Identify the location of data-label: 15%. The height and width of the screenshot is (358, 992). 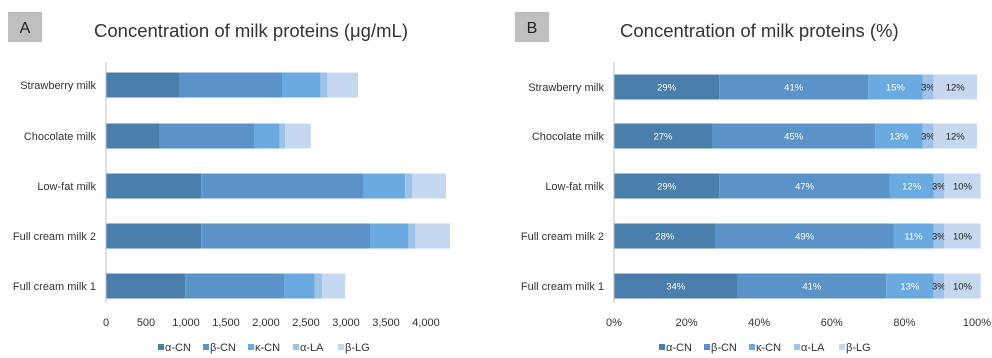
(896, 88).